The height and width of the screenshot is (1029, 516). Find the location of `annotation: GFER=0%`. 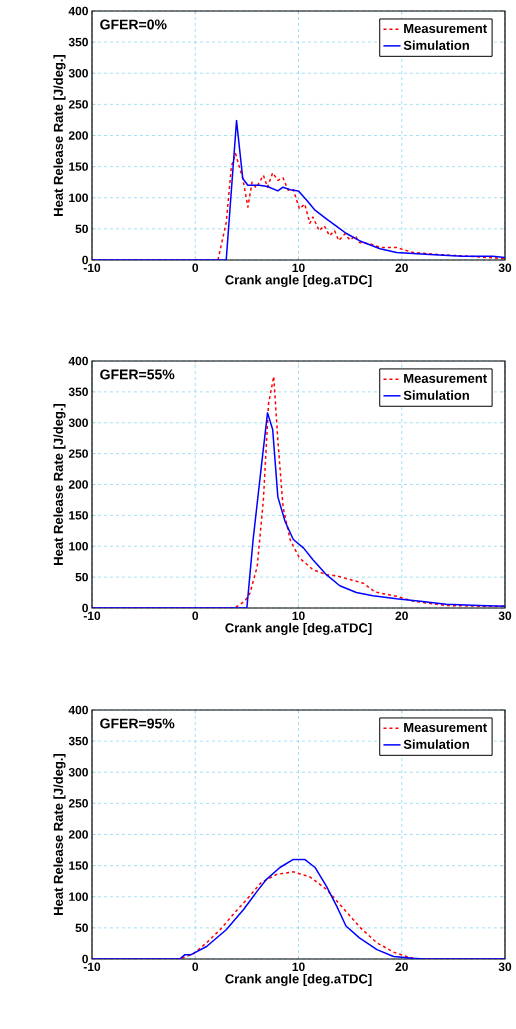

annotation: GFER=0% is located at coordinates (133, 24).